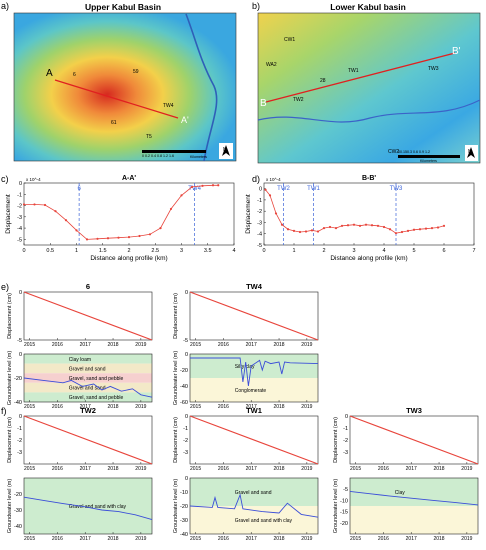  I want to click on panel-f-letter: f), so click(4, 411).